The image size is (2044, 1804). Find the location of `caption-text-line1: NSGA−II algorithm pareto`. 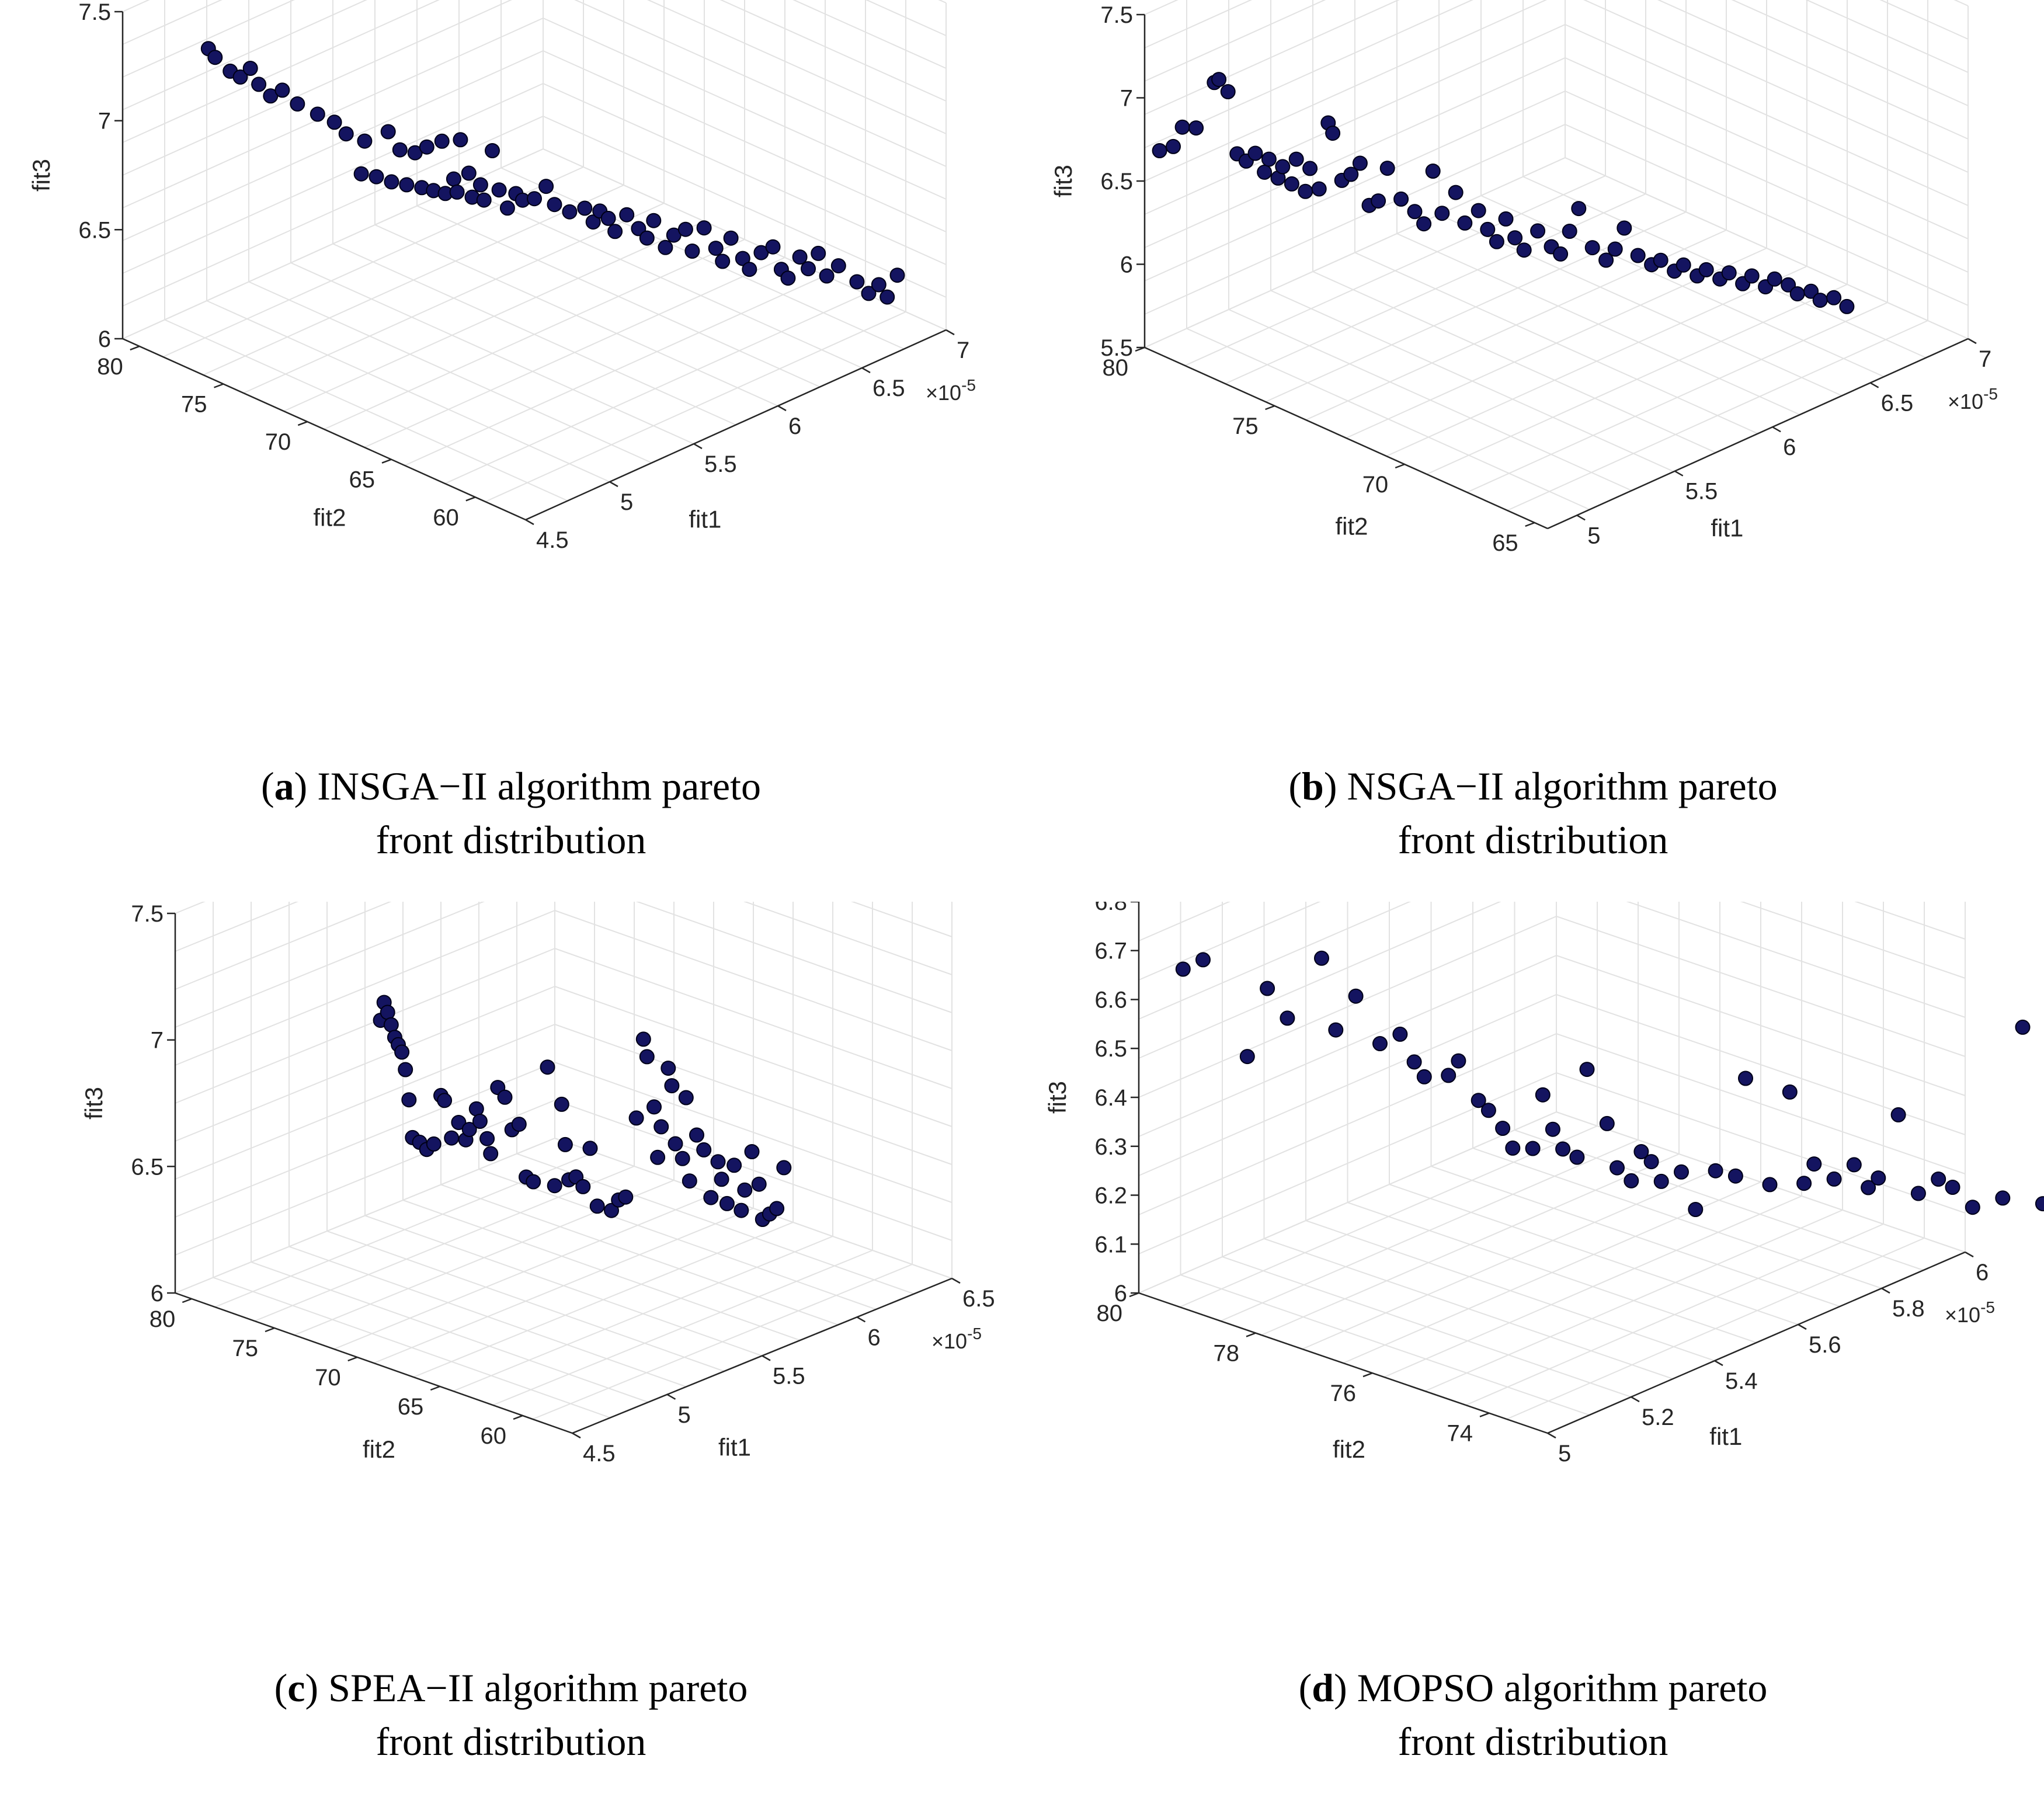

caption-text-line1: NSGA−II algorithm pareto is located at coordinates (1562, 786).